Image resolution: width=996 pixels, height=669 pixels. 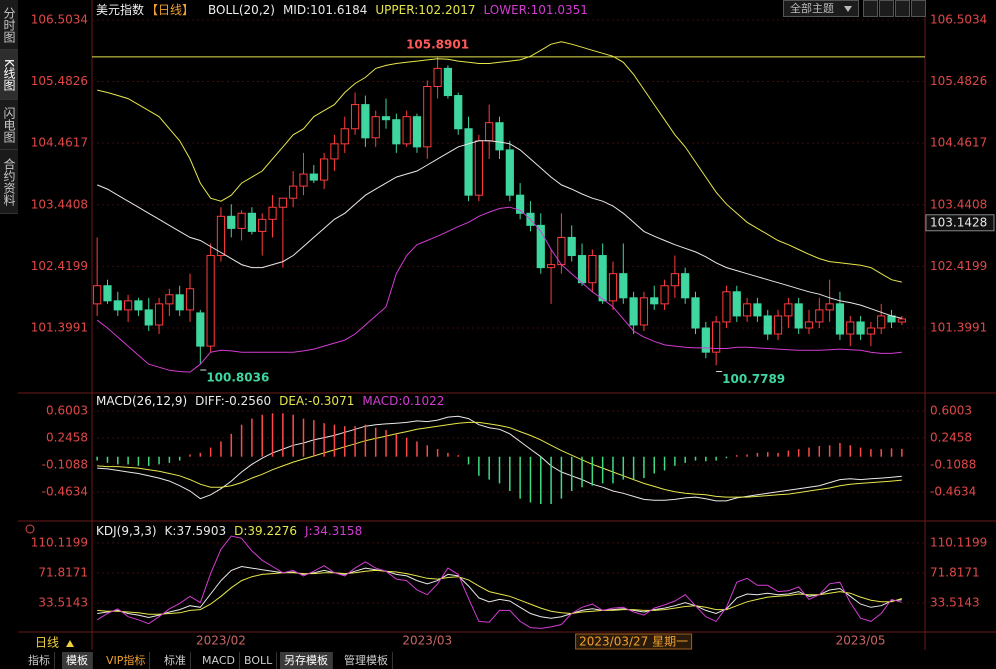 I want to click on bottom-tab: 另存模板, so click(x=306, y=660).